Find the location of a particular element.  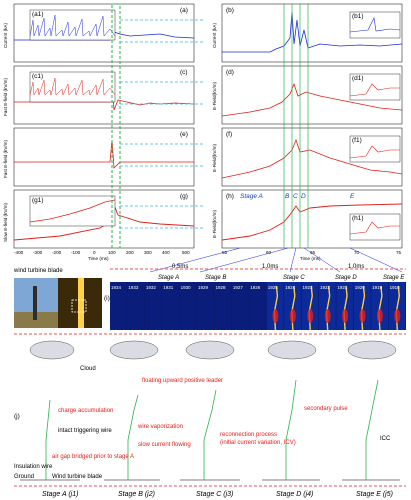

stage-d-top: D is located at coordinates (303, 196).